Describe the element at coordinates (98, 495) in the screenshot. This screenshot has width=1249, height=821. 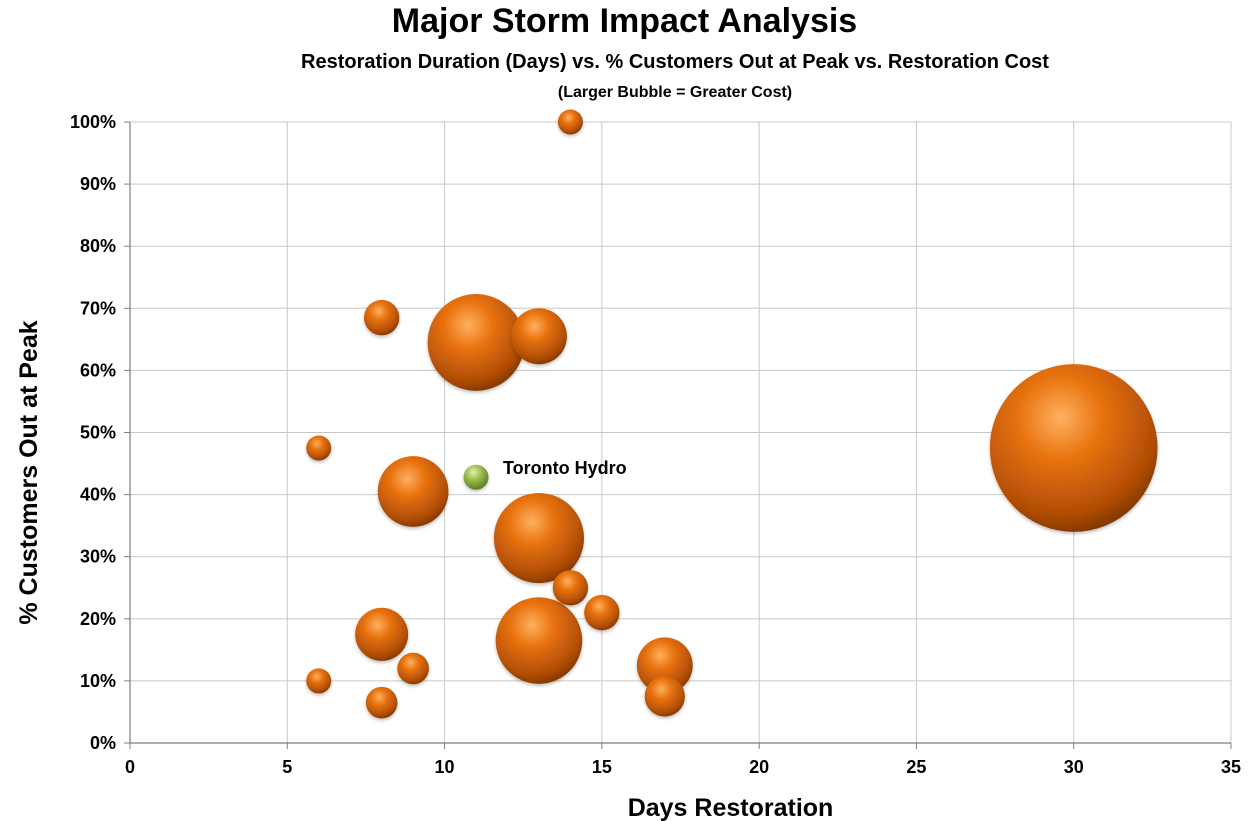
I see `y-tick-label: 40%` at that location.